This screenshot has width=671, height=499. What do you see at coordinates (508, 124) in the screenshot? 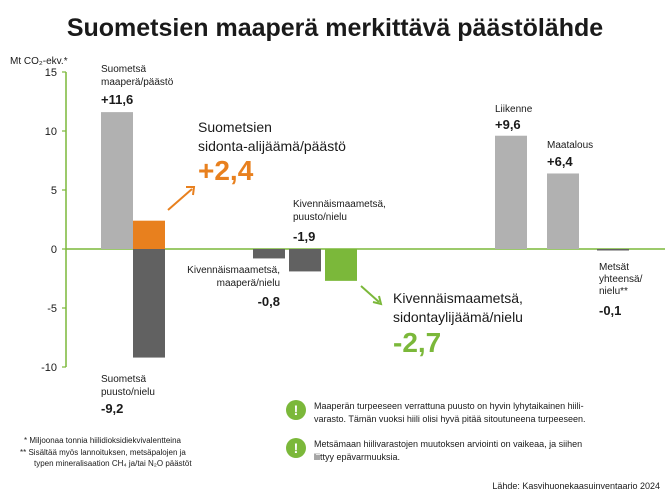
I see `bar-value-label: +9,6` at bounding box center [508, 124].